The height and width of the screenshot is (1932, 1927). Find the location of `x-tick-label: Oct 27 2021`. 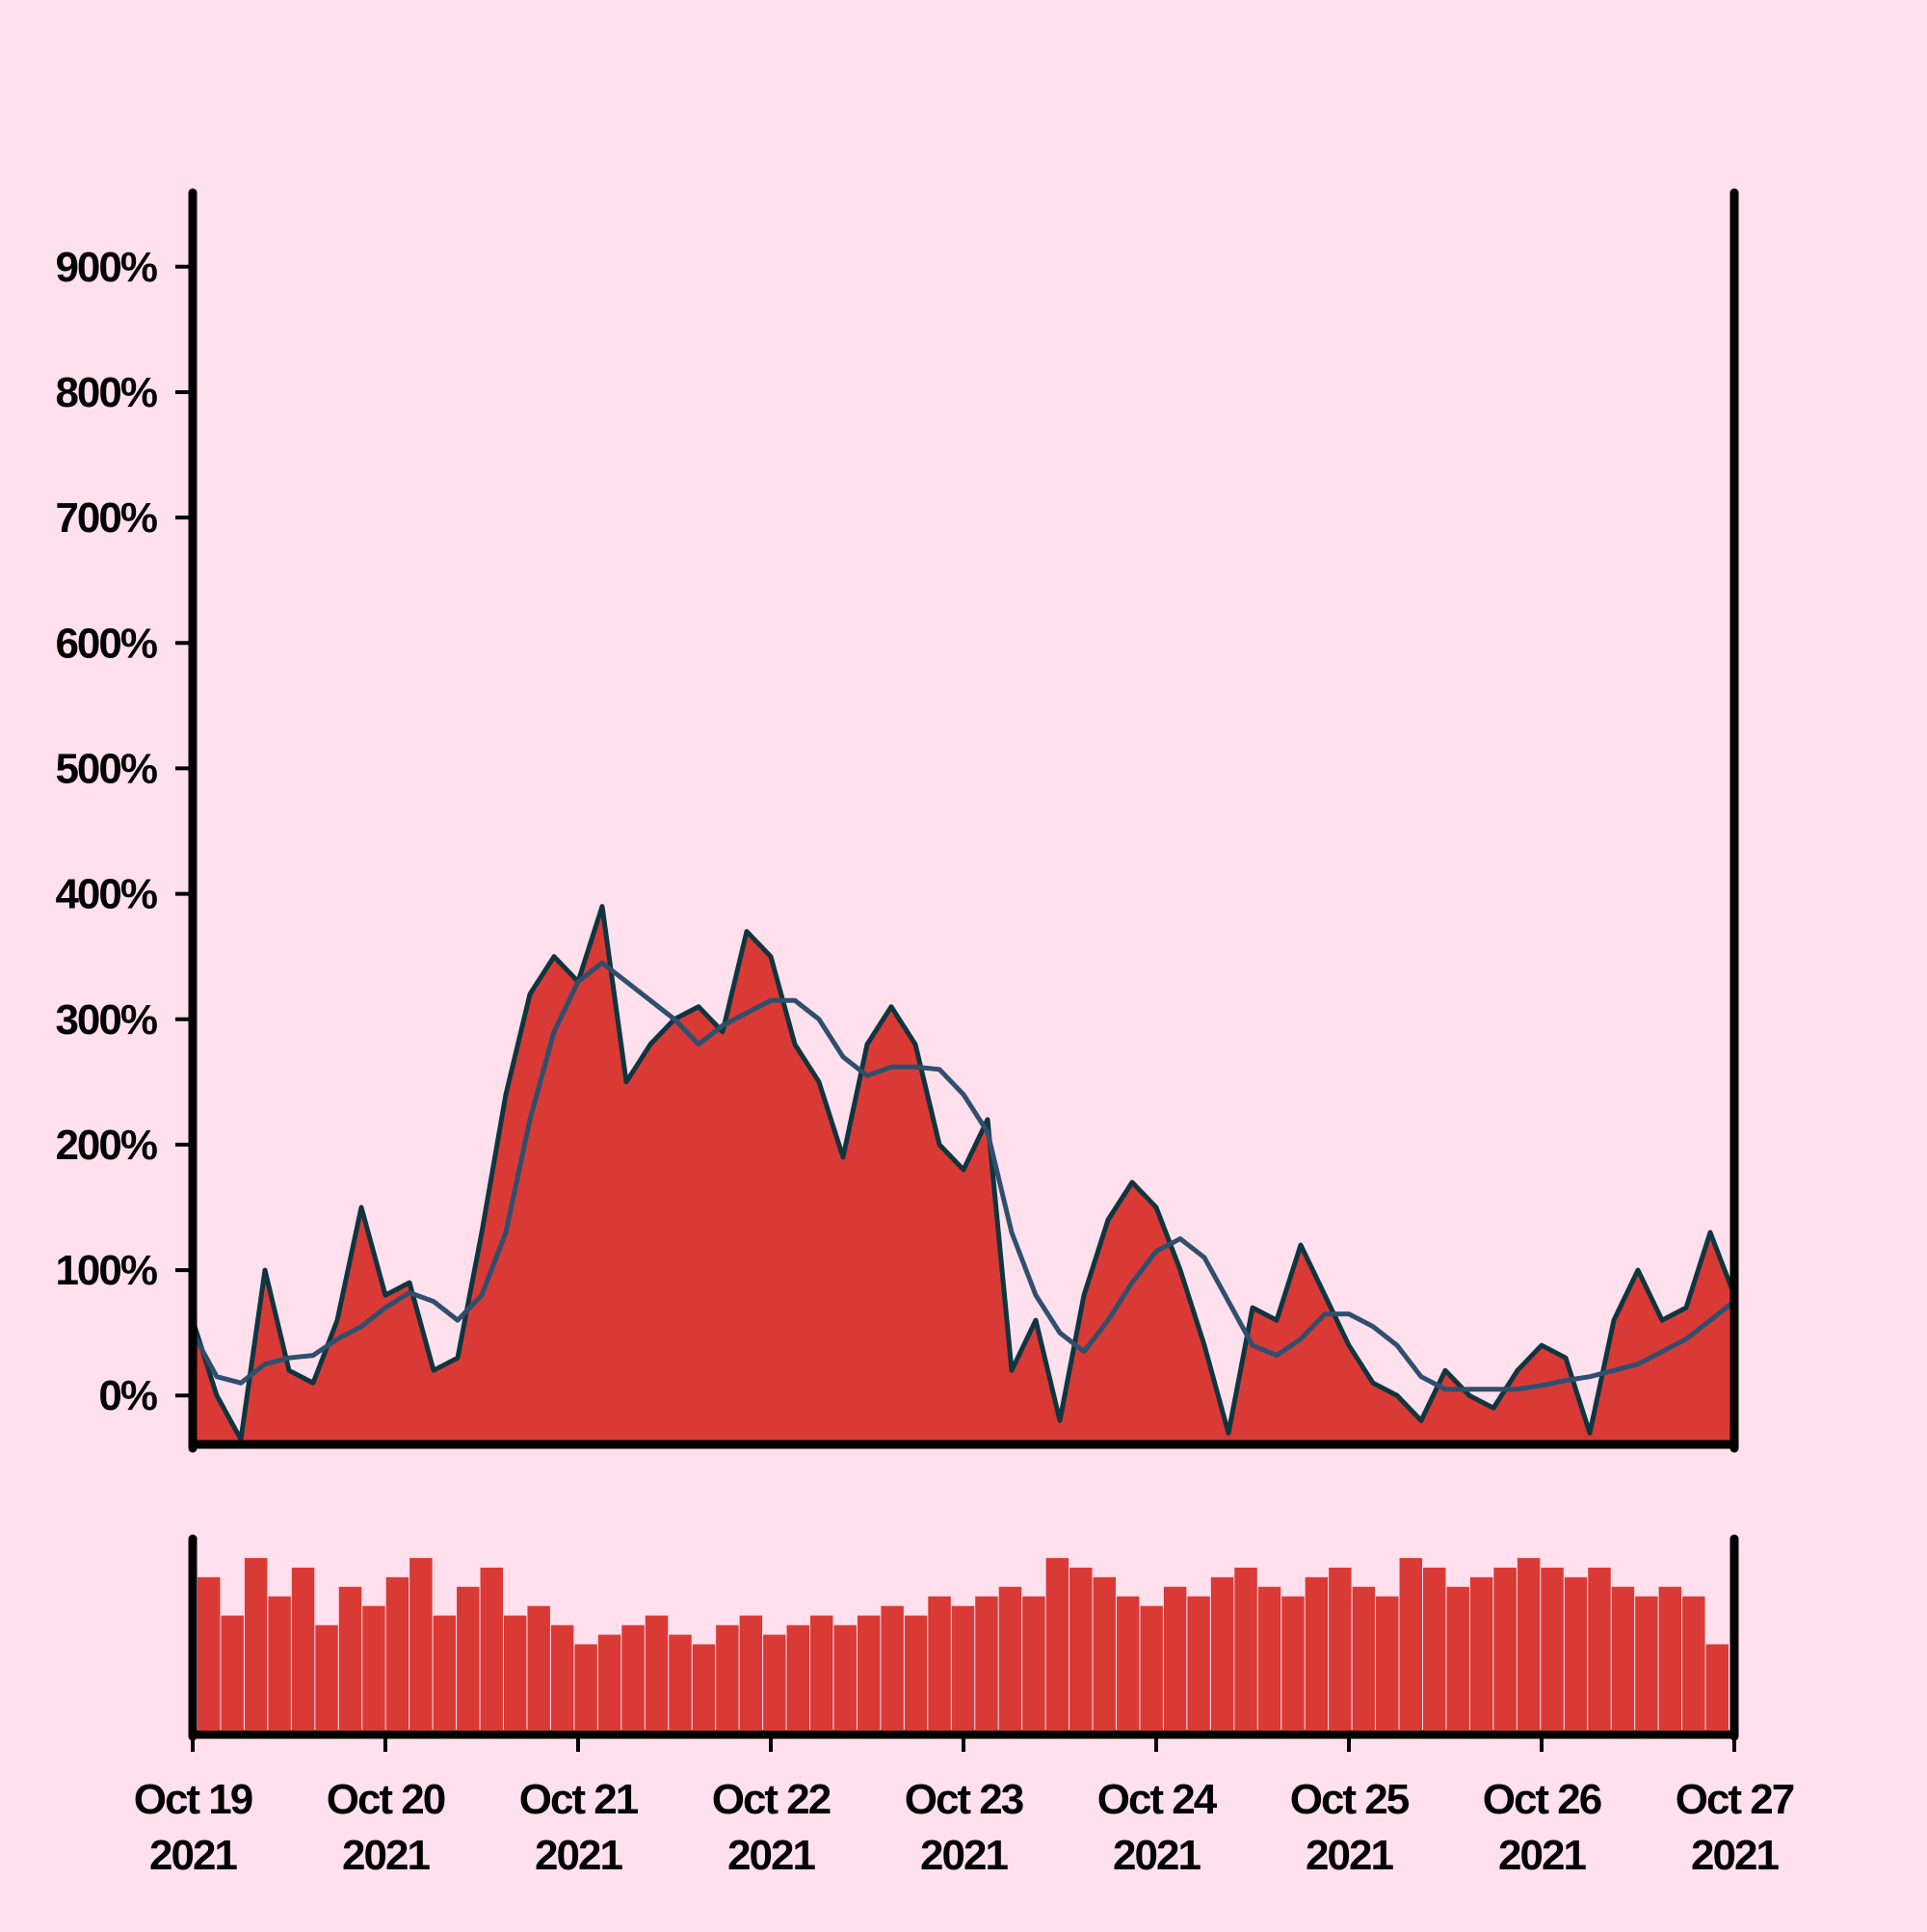

x-tick-label: Oct 27 2021 is located at coordinates (1735, 1827).